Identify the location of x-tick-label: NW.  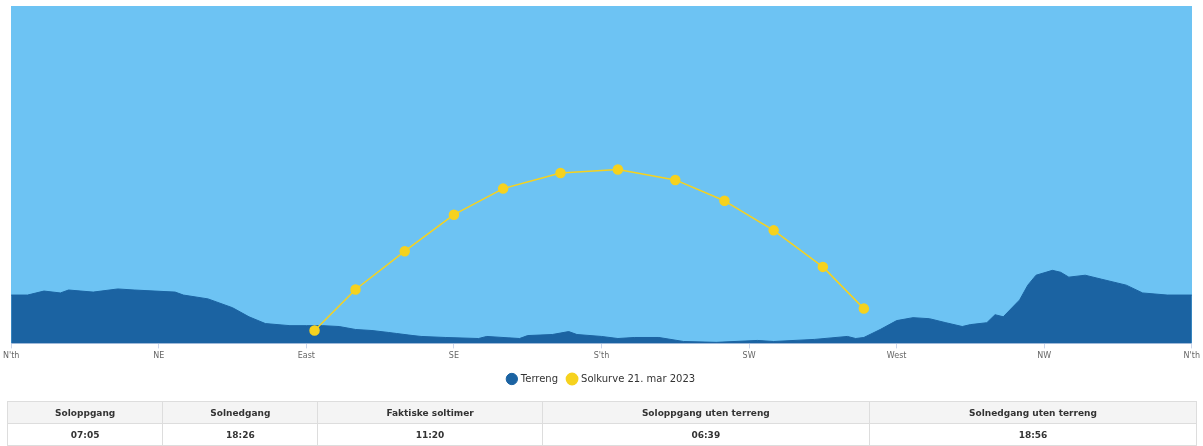
(1044, 356).